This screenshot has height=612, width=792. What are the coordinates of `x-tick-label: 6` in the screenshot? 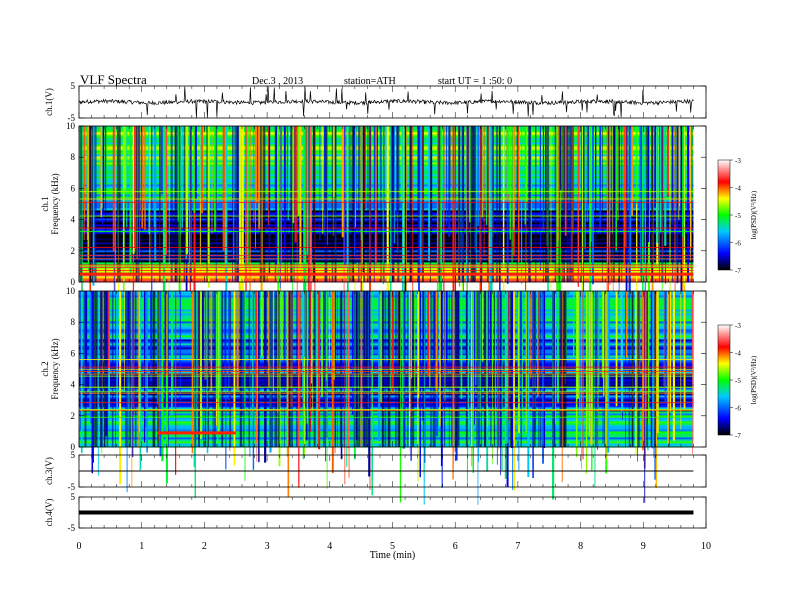 It's located at (455, 546).